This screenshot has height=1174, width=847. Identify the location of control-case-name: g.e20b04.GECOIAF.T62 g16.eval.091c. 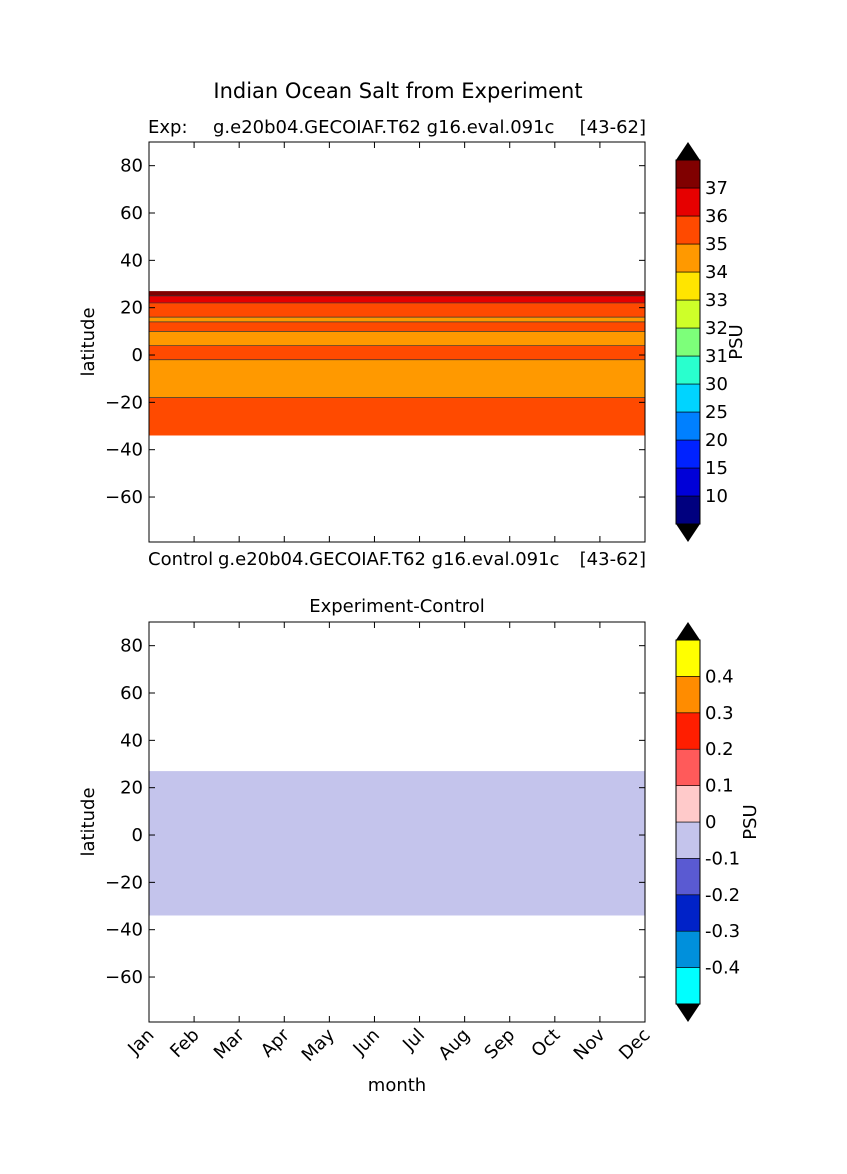
(388, 559).